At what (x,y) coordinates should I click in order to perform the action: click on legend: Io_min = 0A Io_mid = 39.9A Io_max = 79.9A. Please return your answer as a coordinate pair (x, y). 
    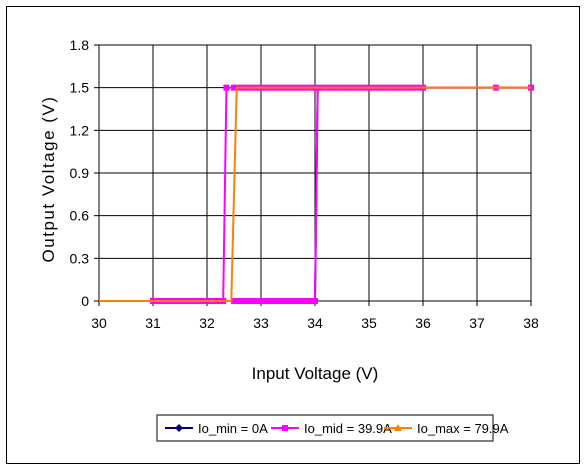
    Looking at the image, I should click on (332, 428).